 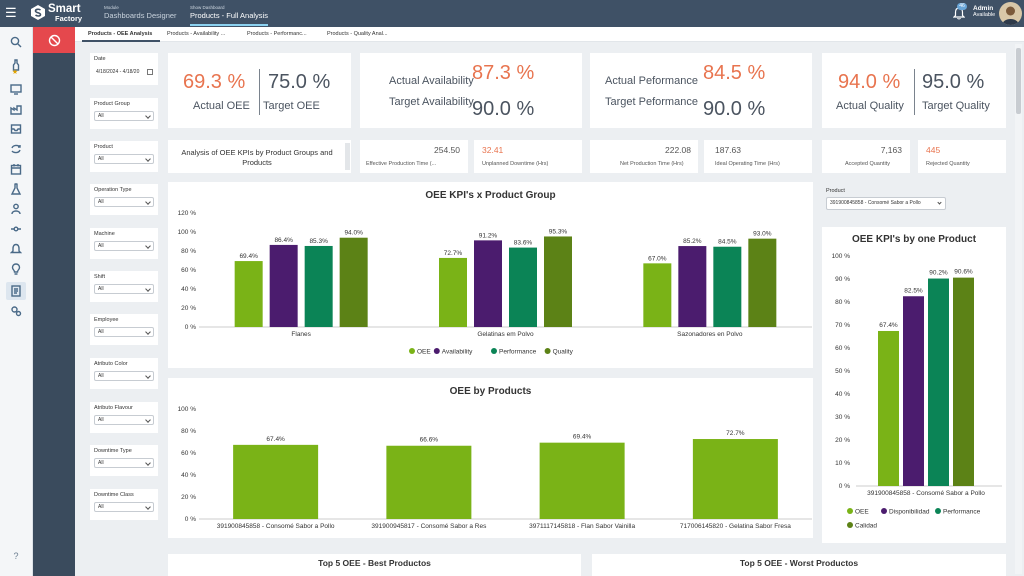 I want to click on app-logo: Smart Factory, so click(x=59, y=14).